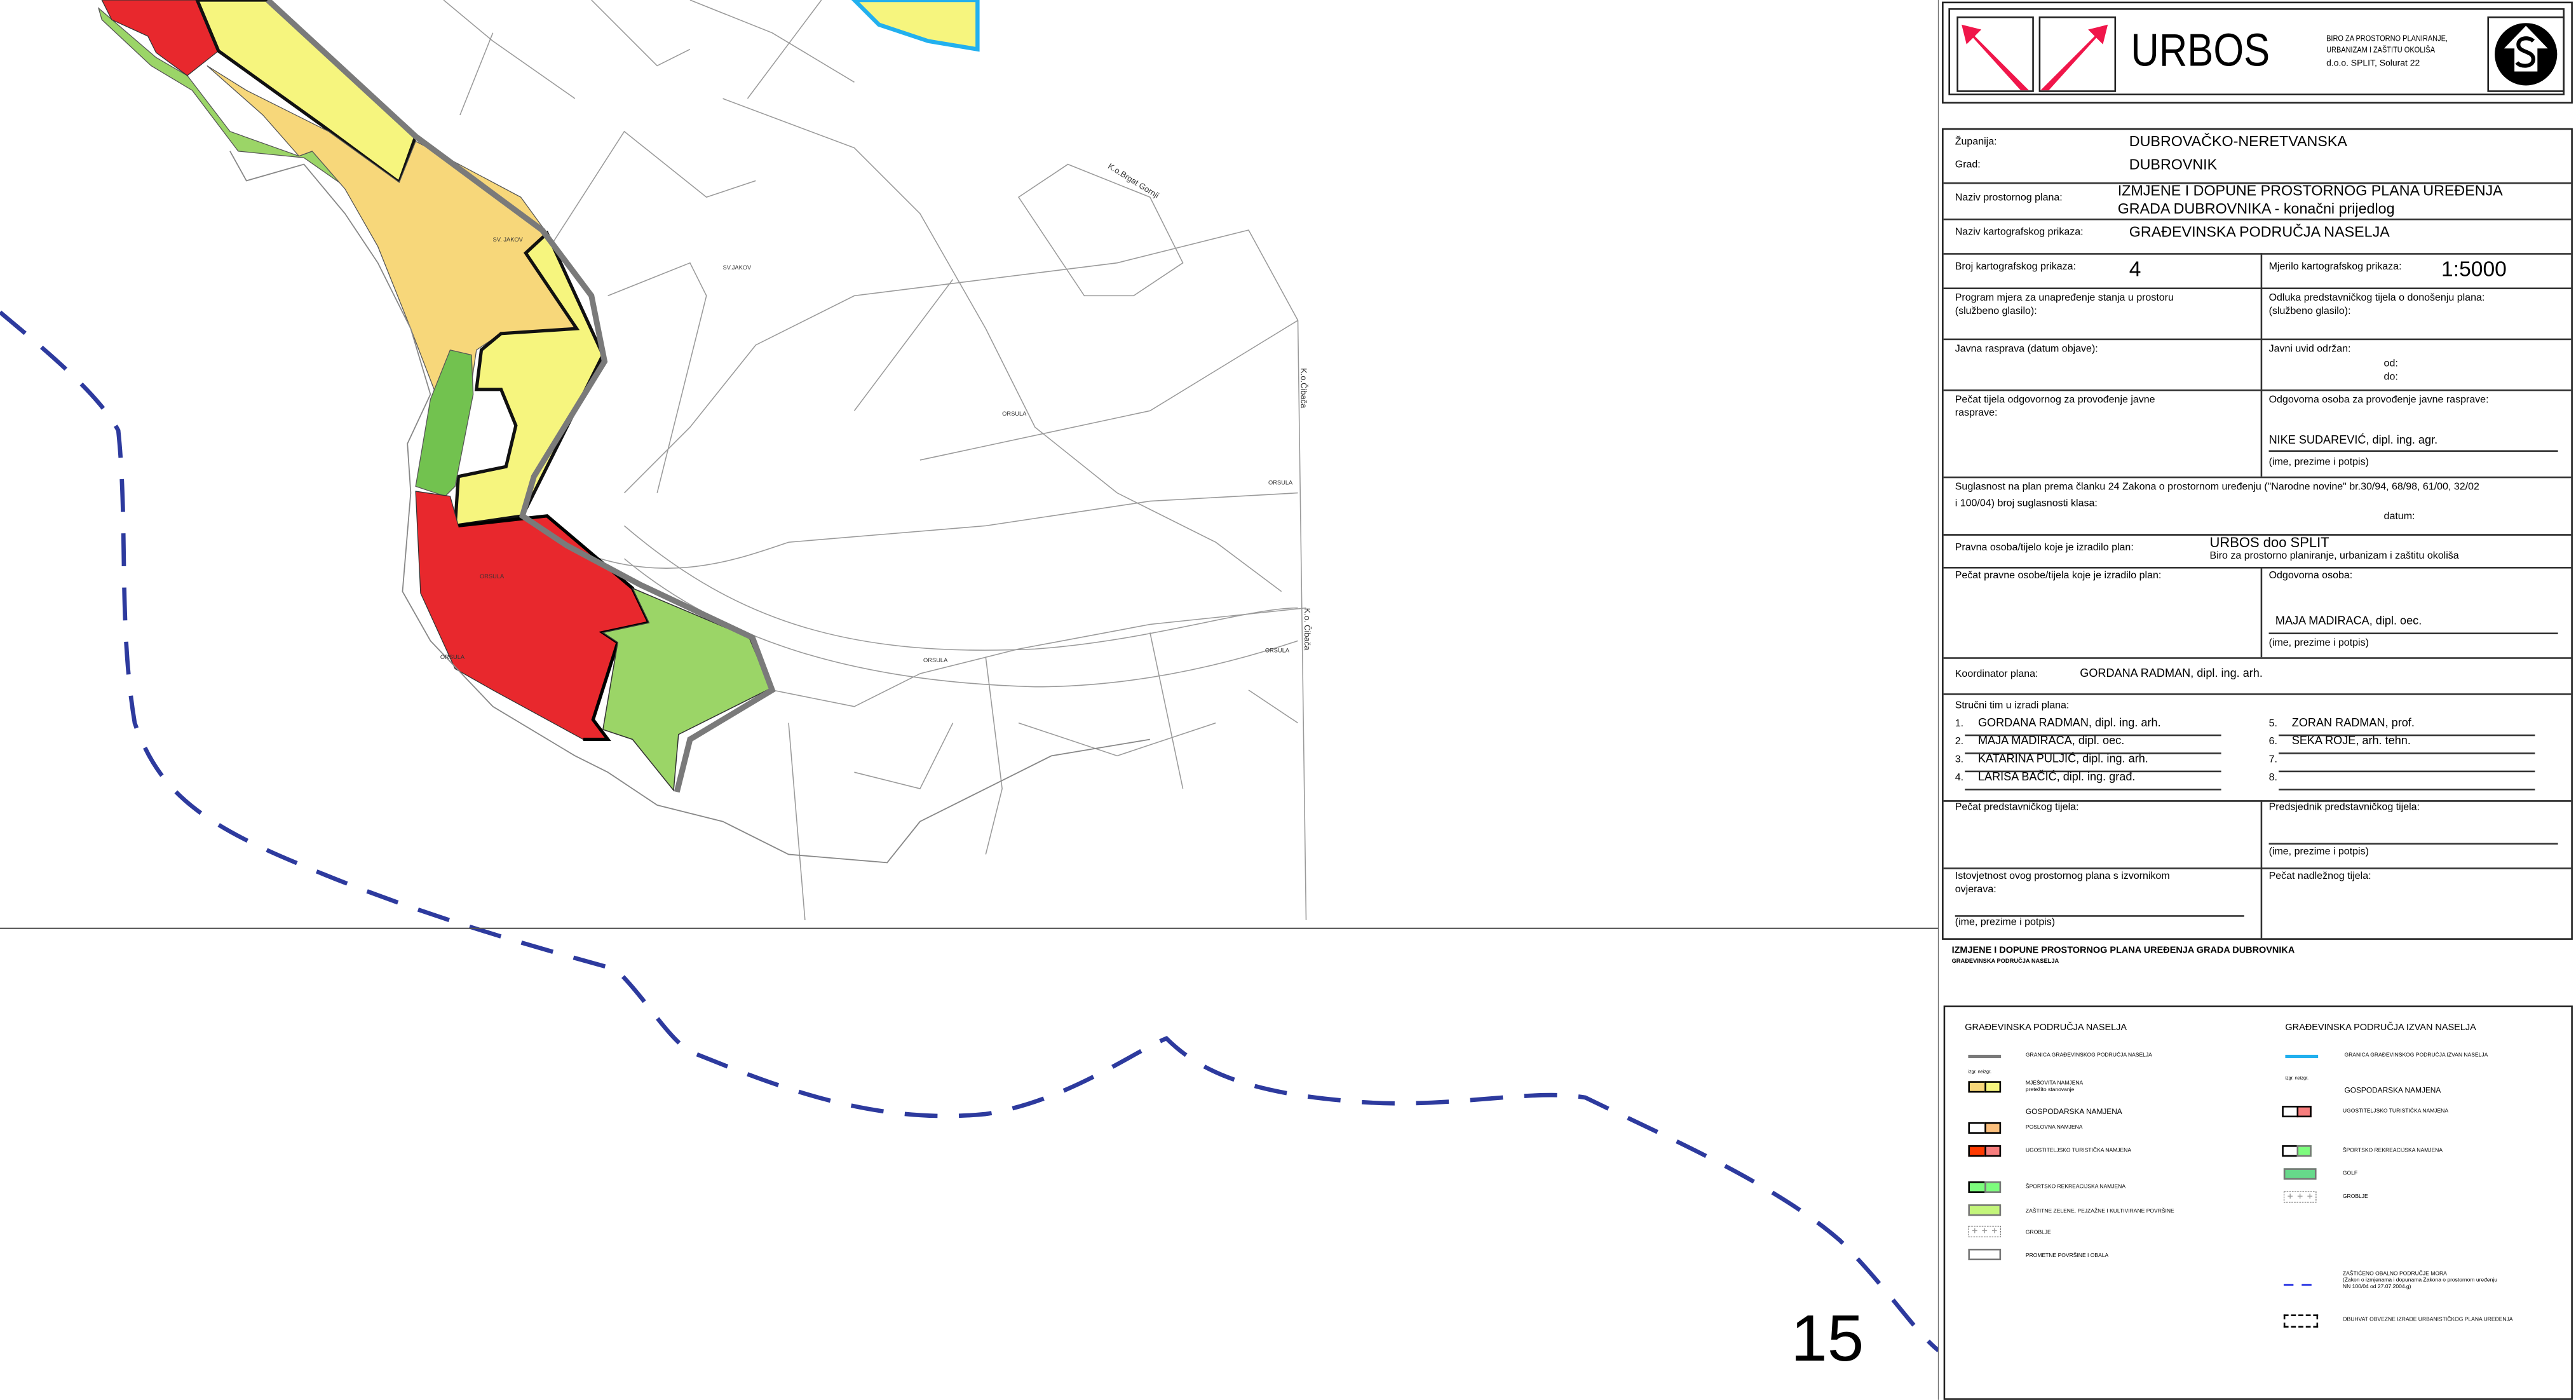 The image size is (2576, 1400). Describe the element at coordinates (1959, 760) in the screenshot. I see `team-member-number: 3.` at that location.